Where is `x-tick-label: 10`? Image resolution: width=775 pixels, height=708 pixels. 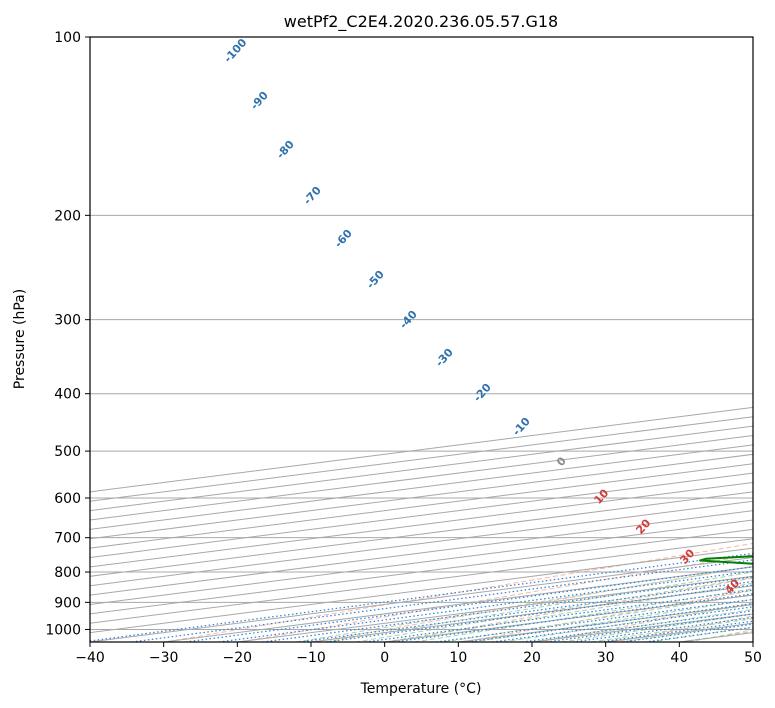 x-tick-label: 10 is located at coordinates (458, 658).